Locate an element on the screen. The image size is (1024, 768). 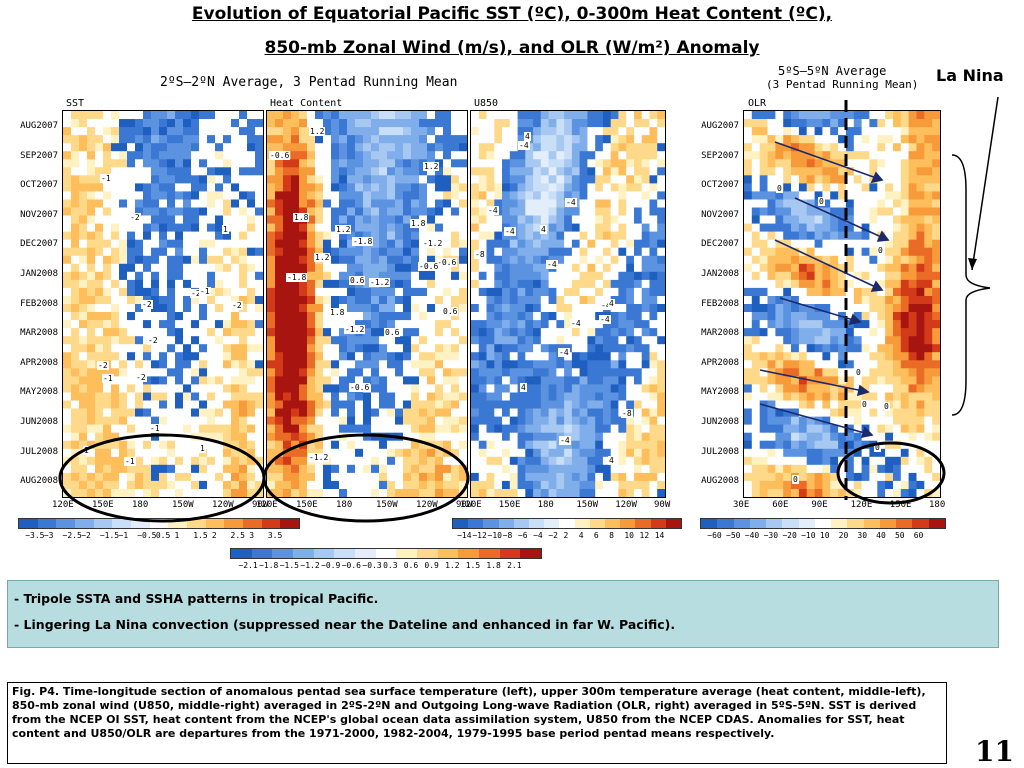
panel-title-heat-content: Heat Content is located at coordinates (306, 103).